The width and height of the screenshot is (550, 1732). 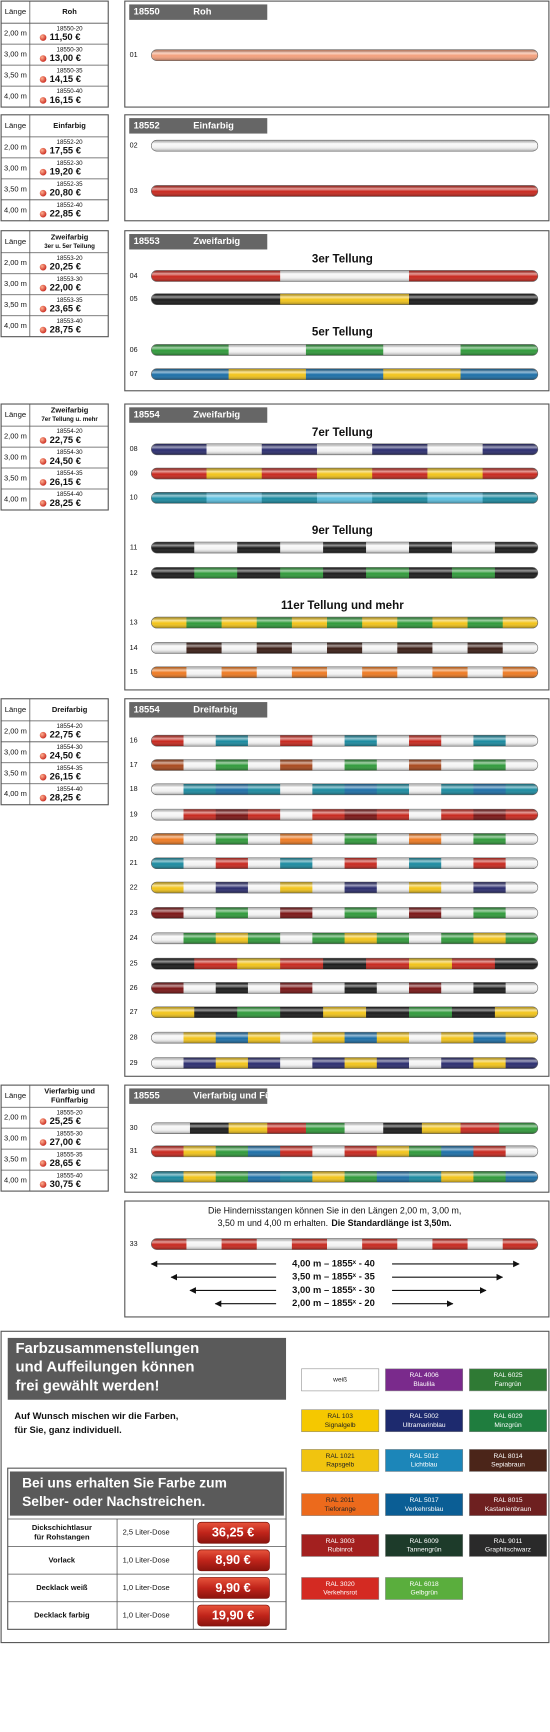 I want to click on swatch-name: Rubinrot, so click(x=340, y=1550).